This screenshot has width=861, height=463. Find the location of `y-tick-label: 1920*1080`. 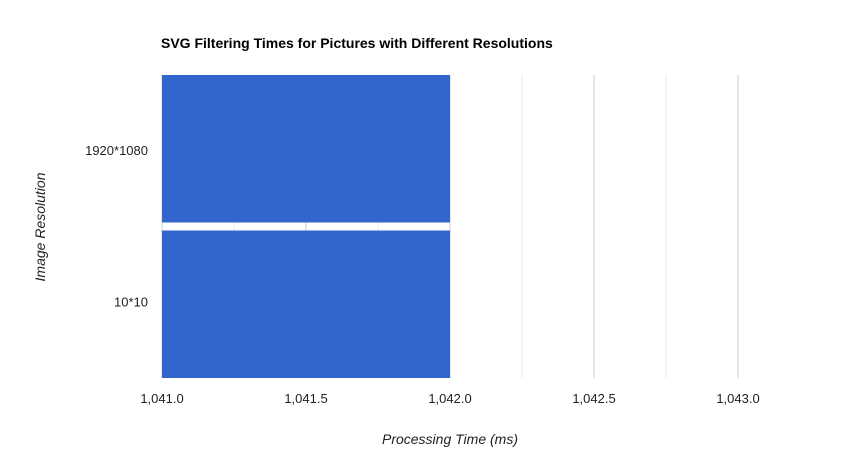

y-tick-label: 1920*1080 is located at coordinates (116, 150).